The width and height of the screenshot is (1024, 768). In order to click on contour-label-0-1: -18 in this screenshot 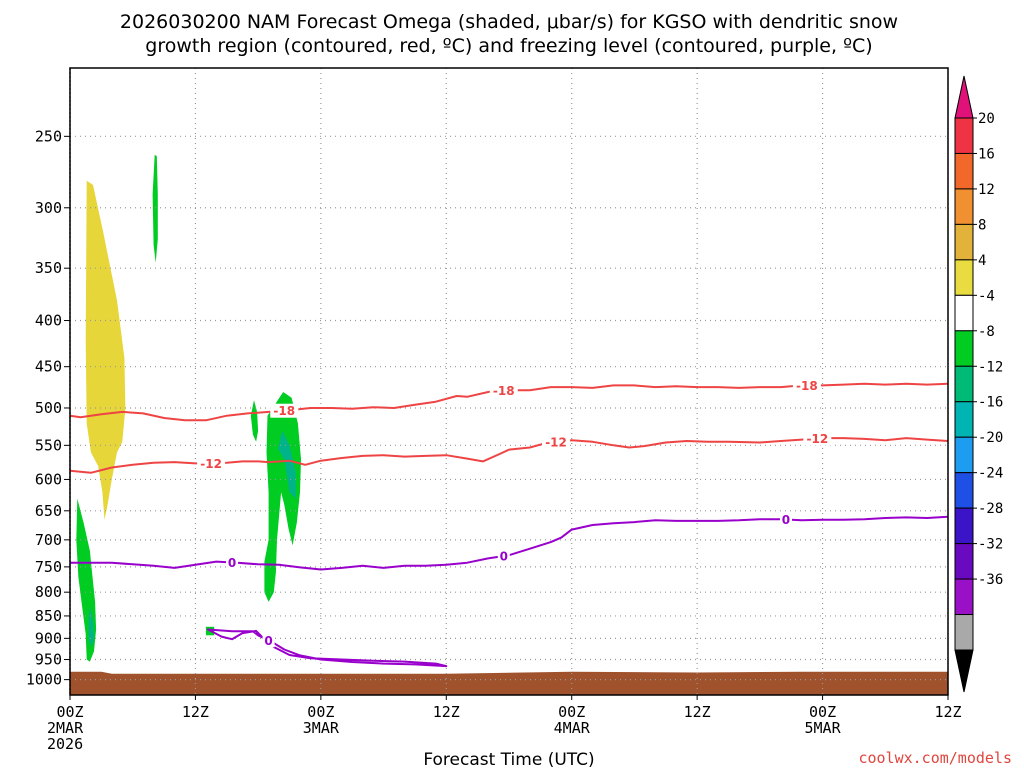, I will do `click(504, 391)`.